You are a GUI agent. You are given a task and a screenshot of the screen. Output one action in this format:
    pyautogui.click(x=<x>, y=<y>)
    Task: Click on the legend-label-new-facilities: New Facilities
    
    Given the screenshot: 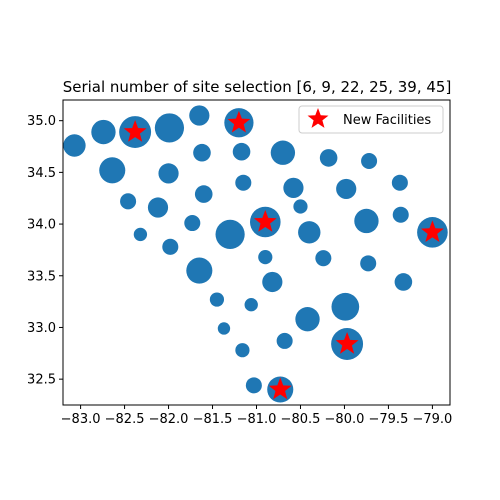 What is the action you would take?
    pyautogui.click(x=387, y=120)
    